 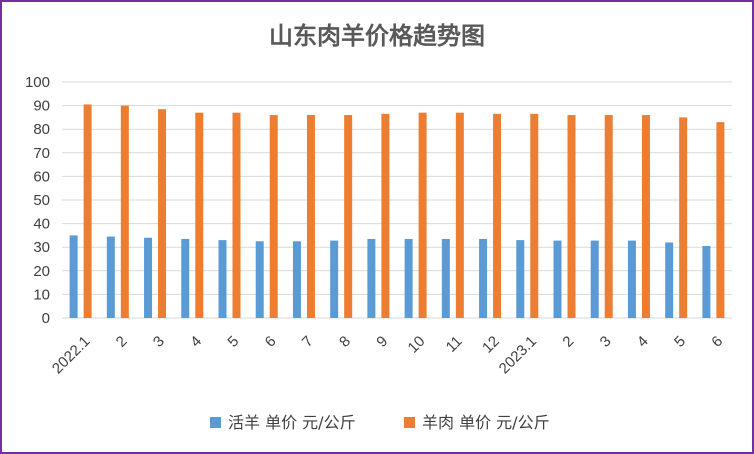 What do you see at coordinates (308, 342) in the screenshot?
I see `x-tick-label: 7` at bounding box center [308, 342].